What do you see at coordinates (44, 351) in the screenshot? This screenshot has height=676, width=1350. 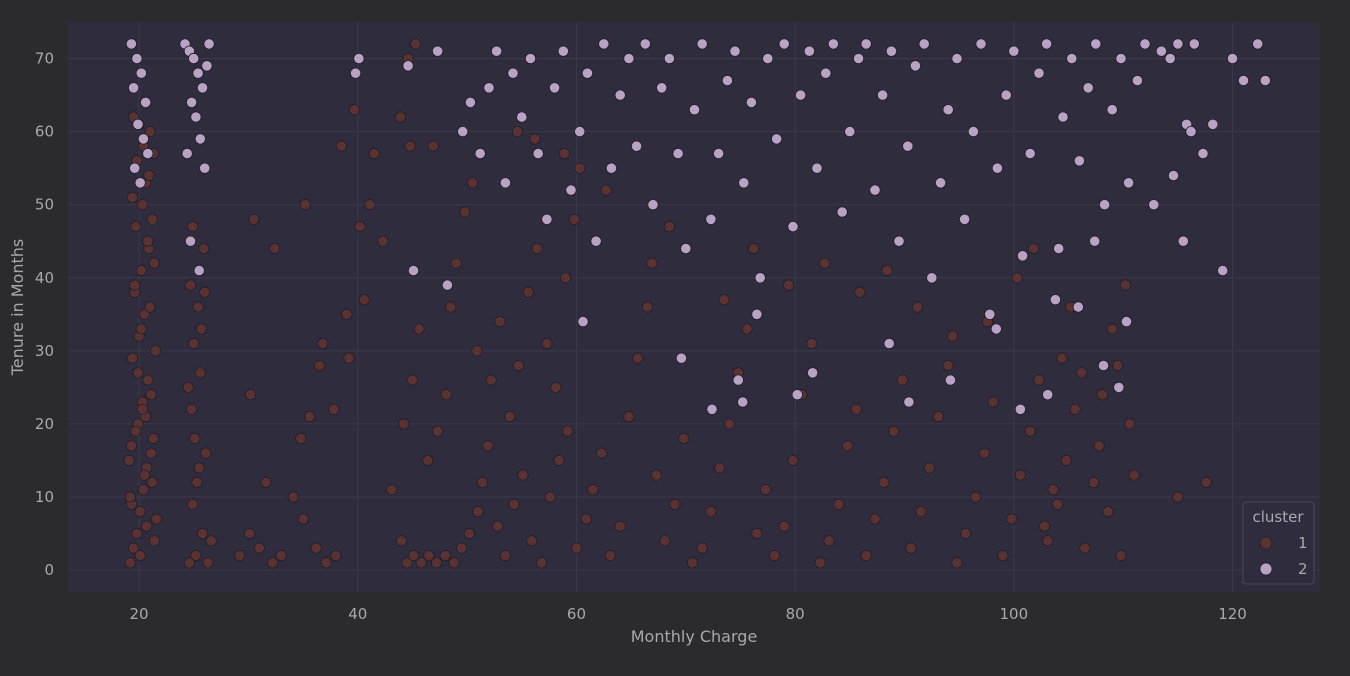 I see `y-tick-label: 30` at bounding box center [44, 351].